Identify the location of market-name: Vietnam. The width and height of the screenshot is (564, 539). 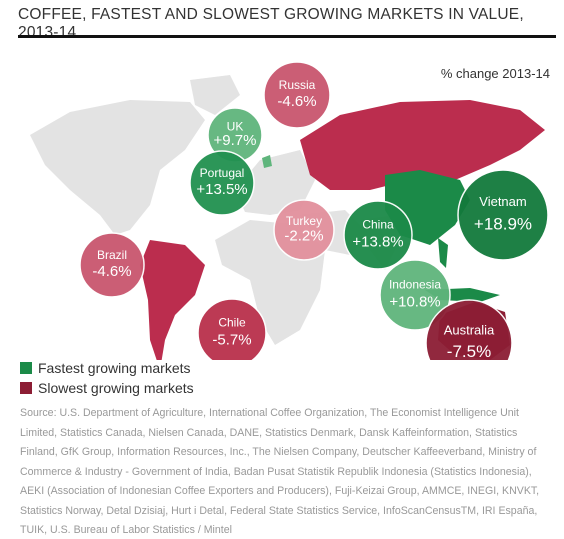
(502, 201).